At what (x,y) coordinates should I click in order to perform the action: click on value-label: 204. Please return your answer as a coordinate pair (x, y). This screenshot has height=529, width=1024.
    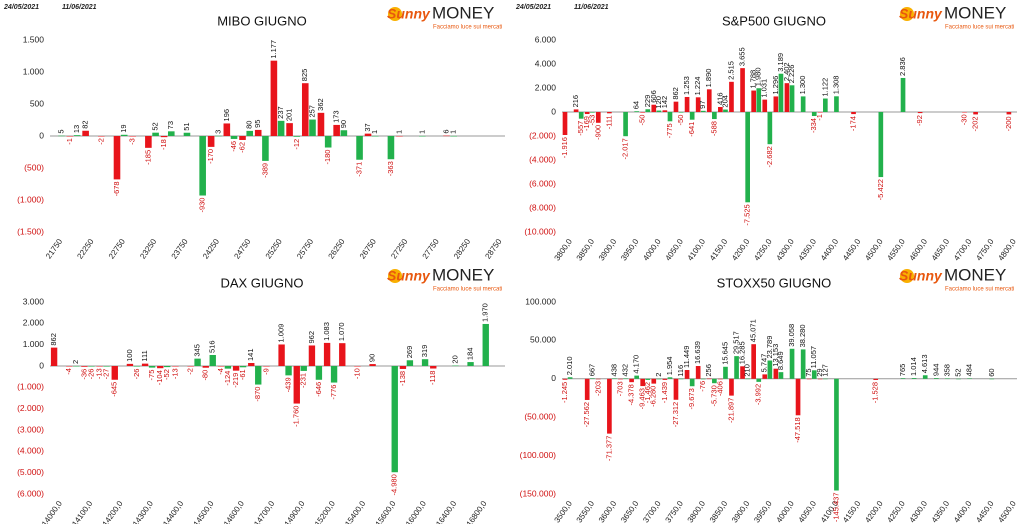
    Looking at the image, I should click on (724, 101).